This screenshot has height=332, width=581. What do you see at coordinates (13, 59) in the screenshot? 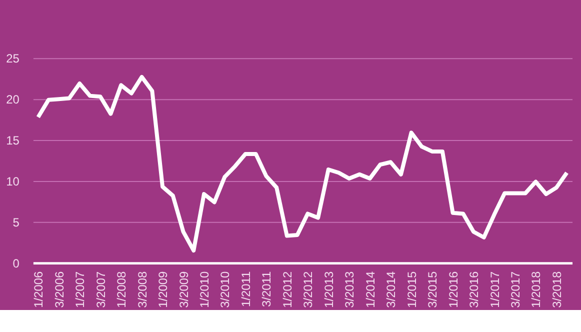
I see `y-tick-label: 25` at bounding box center [13, 59].